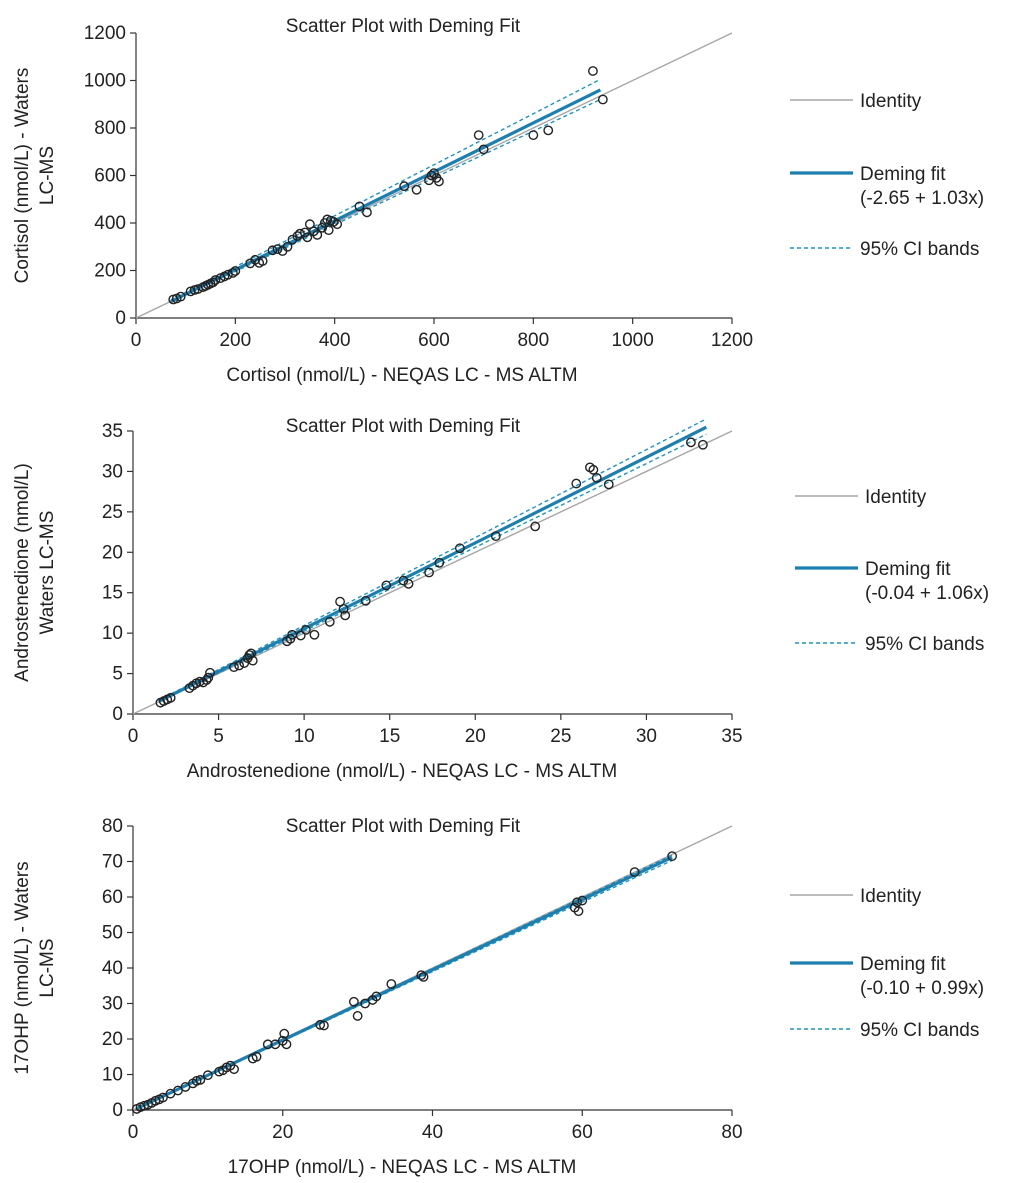 The width and height of the screenshot is (1010, 1183). I want to click on y-tick-label: 70, so click(112, 862).